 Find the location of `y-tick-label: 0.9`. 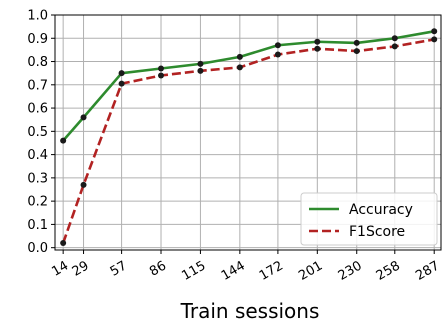

y-tick-label: 0.9 is located at coordinates (37, 39).